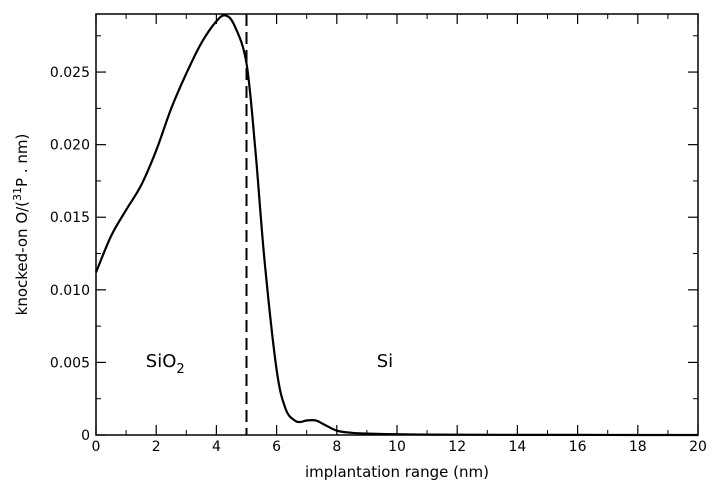 This screenshot has height=481, width=712. Describe the element at coordinates (70, 218) in the screenshot. I see `y-tick-label: 0.015` at that location.